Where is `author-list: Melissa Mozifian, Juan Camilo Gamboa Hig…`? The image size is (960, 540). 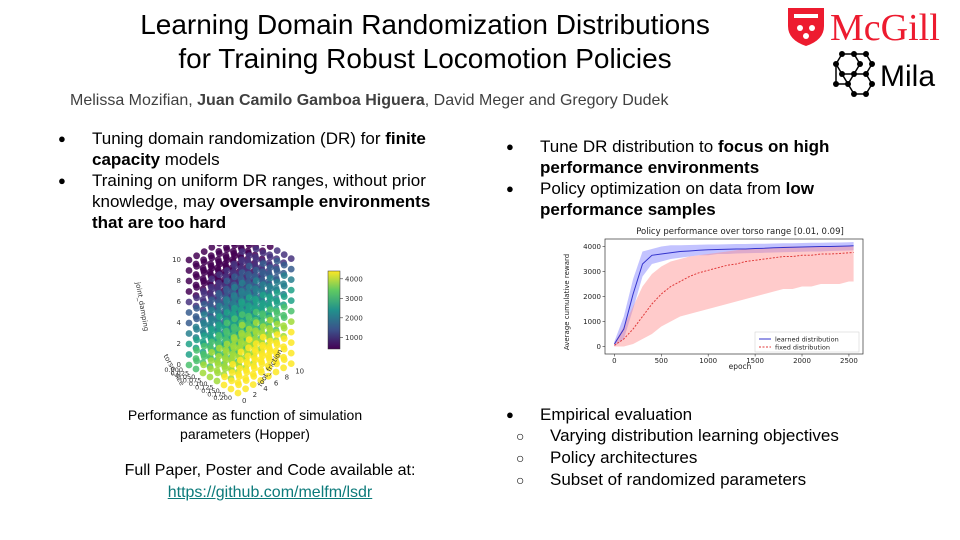 author-list: Melissa Mozifian, Juan Camilo Gamboa Hig… is located at coordinates (369, 101).